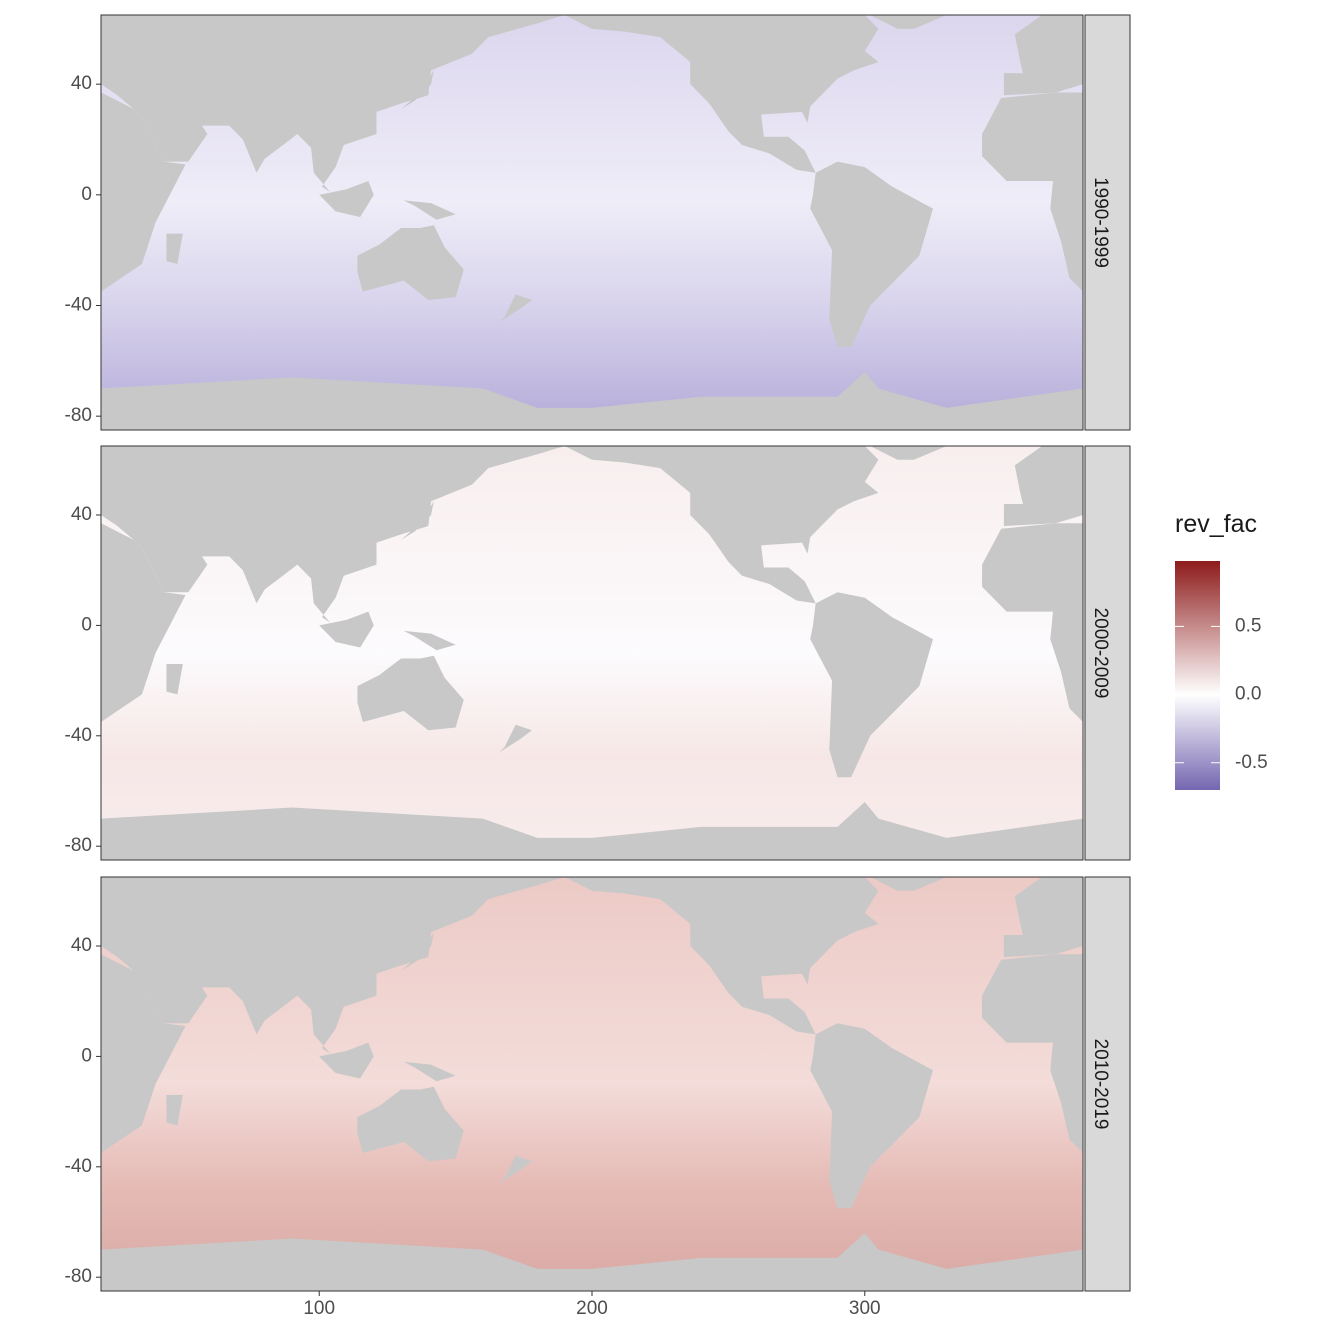 The height and width of the screenshot is (1344, 1344). Describe the element at coordinates (1248, 625) in the screenshot. I see `legend-tick-label: 0.5` at that location.